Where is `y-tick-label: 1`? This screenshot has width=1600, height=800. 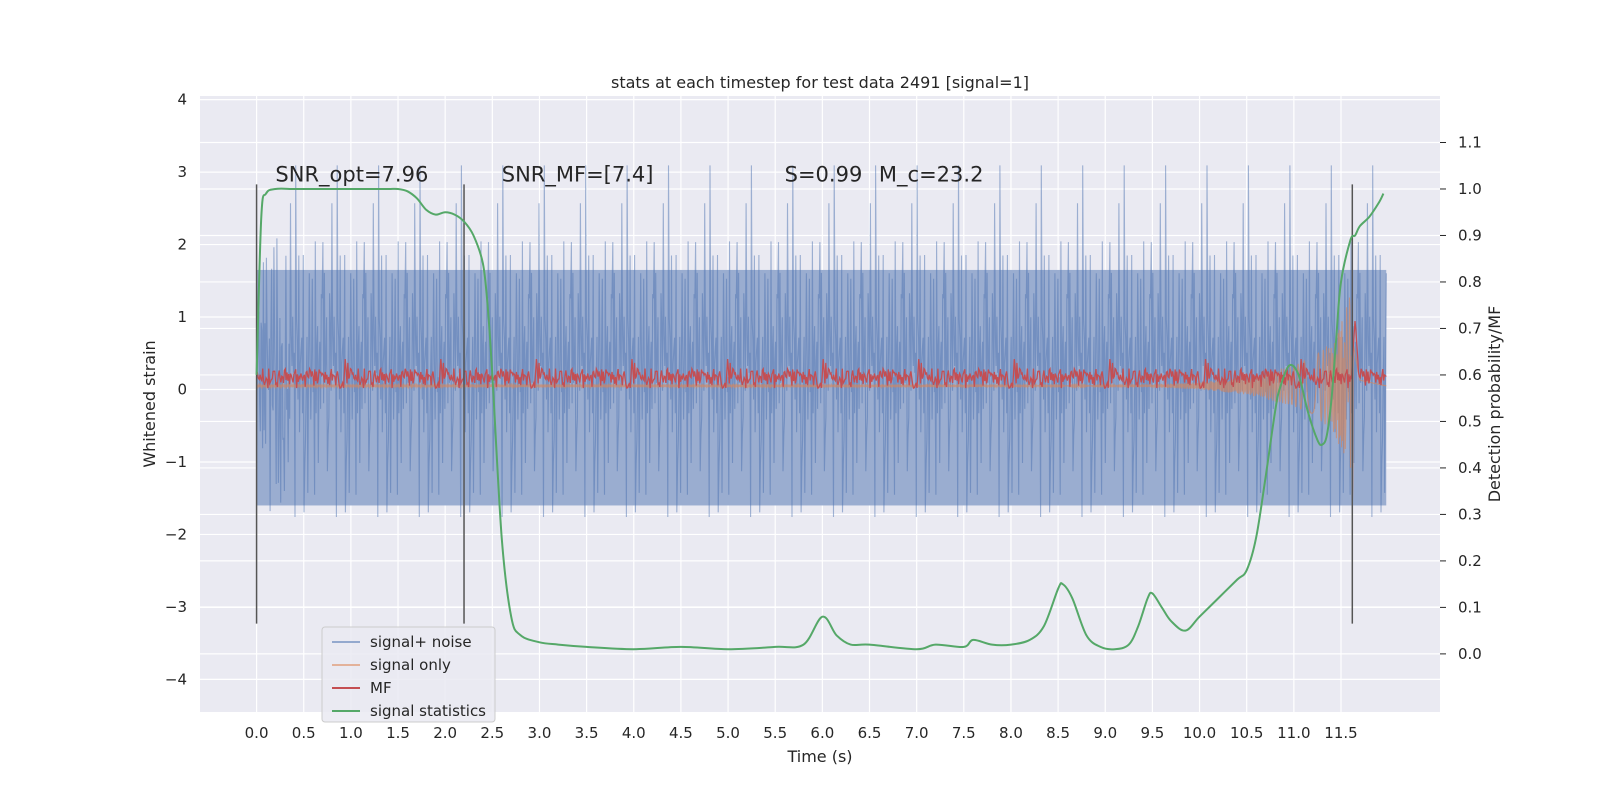
y-tick-label: 1 is located at coordinates (182, 317).